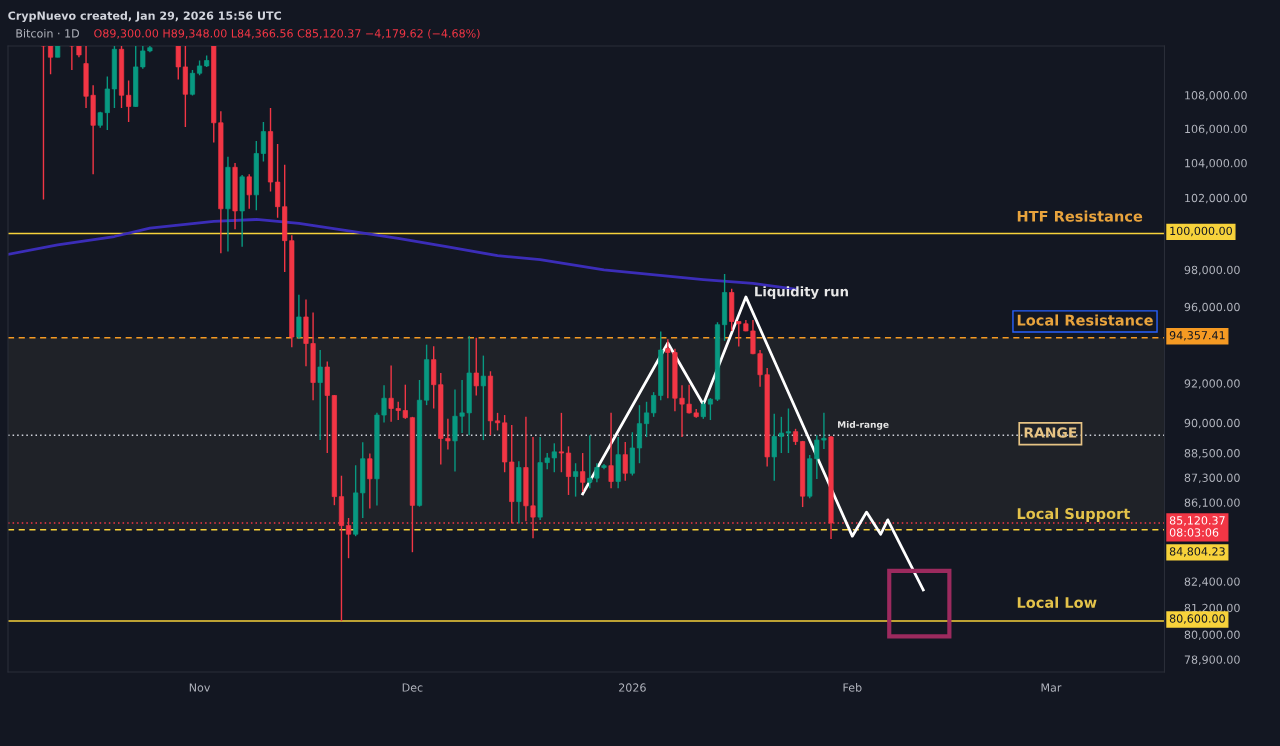 The width and height of the screenshot is (1280, 746). What do you see at coordinates (863, 425) in the screenshot?
I see `annotation: Mid-range` at bounding box center [863, 425].